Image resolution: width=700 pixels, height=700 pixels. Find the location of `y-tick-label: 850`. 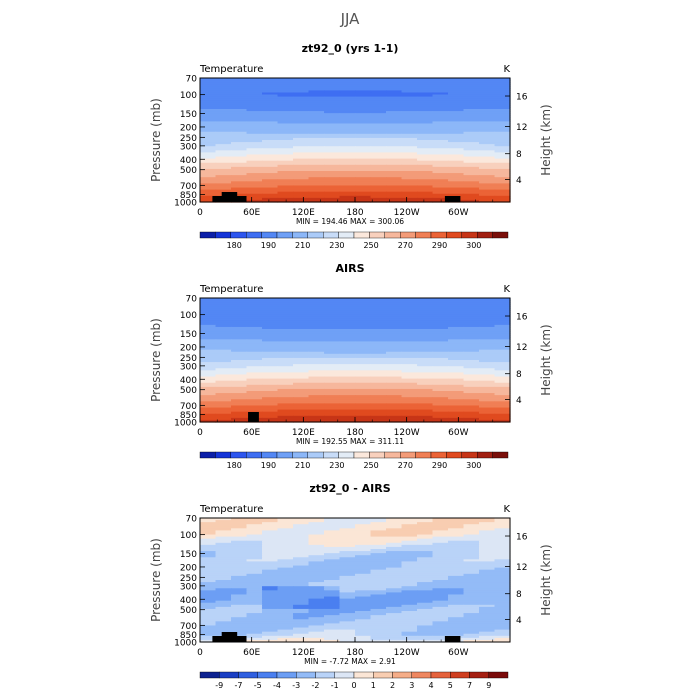

y-tick-label: 850 is located at coordinates (188, 636).